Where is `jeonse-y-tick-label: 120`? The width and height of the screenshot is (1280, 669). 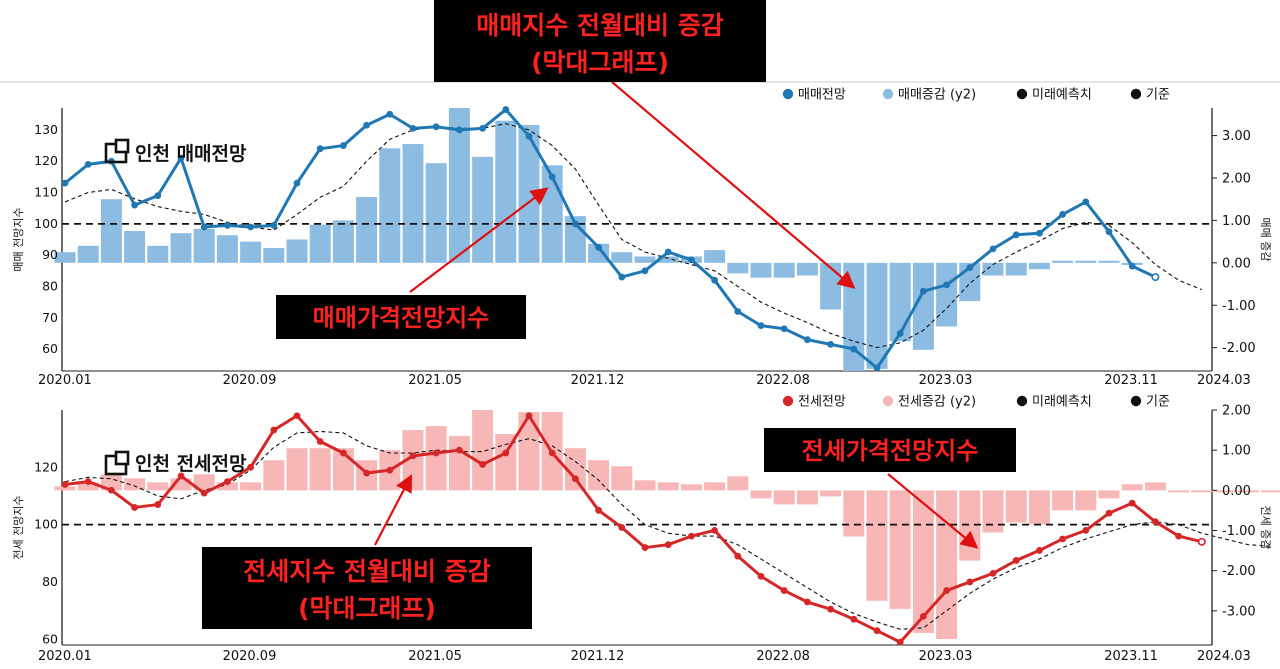
jeonse-y-tick-label: 120 is located at coordinates (46, 466).